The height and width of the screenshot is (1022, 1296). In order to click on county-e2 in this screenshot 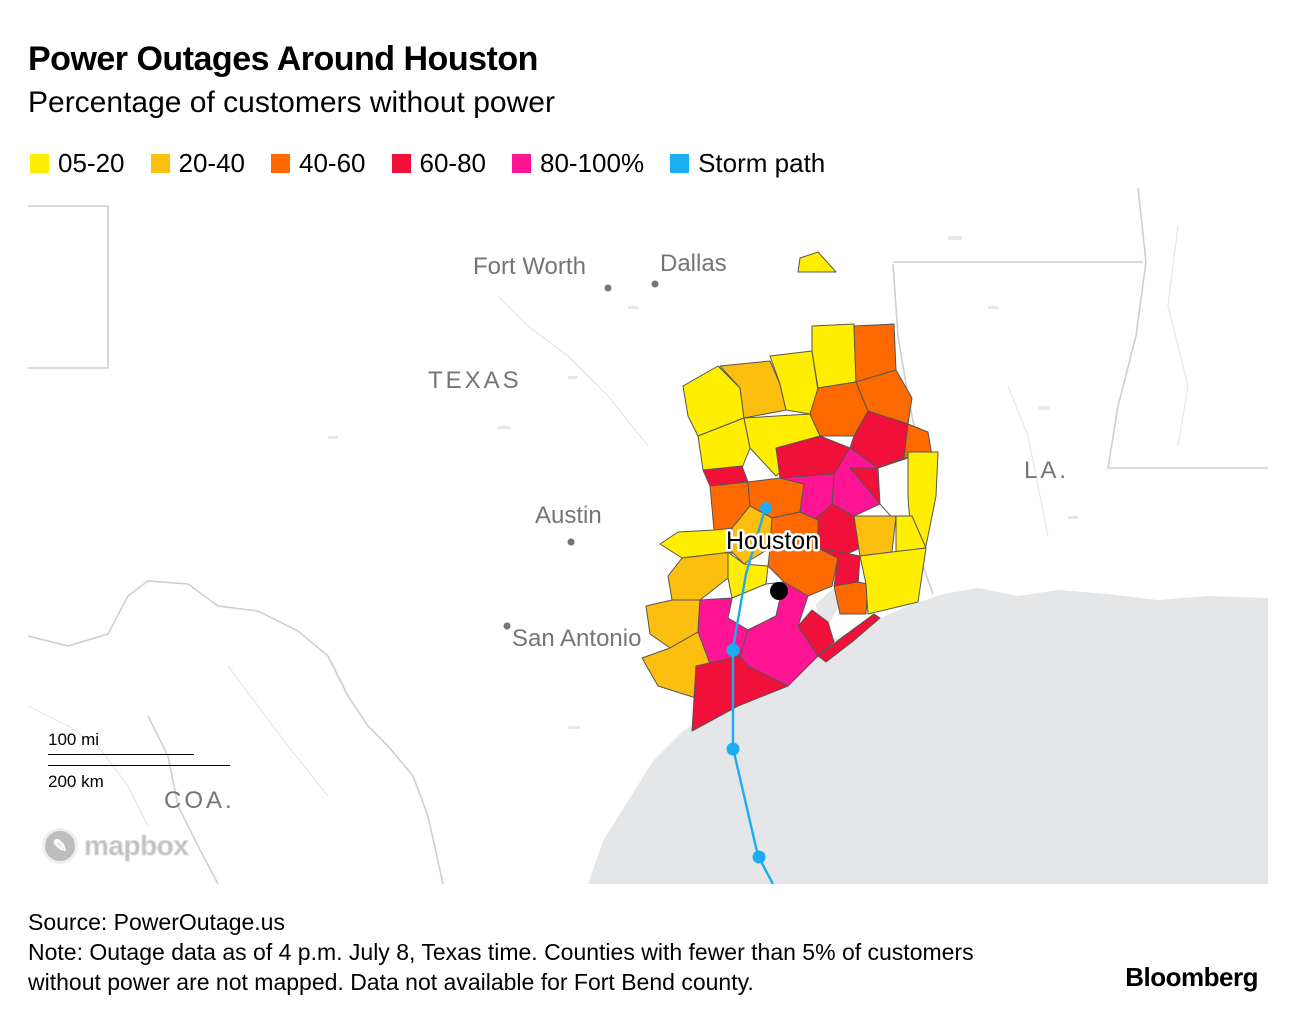, I will do `click(875, 536)`.